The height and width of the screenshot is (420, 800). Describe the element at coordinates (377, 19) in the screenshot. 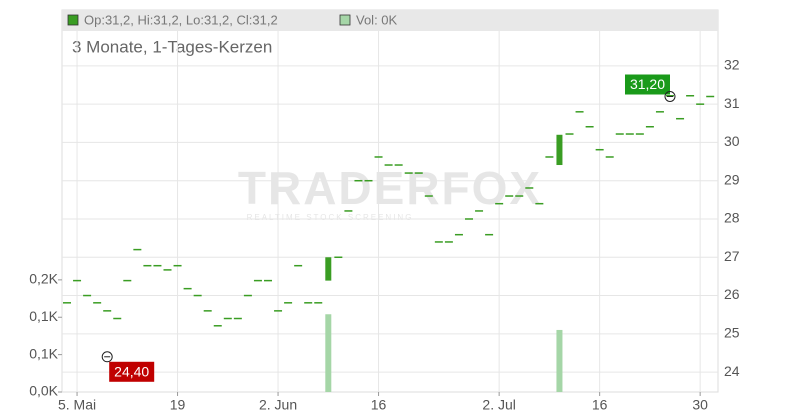

I see `legend-label: Vol: 0K` at that location.